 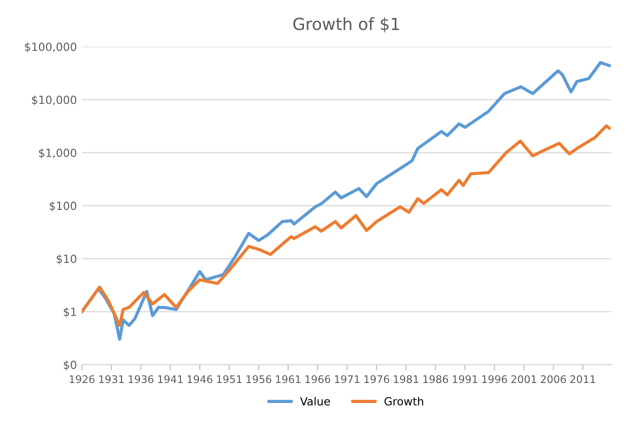 I want to click on legend-label: Value, so click(x=315, y=401).